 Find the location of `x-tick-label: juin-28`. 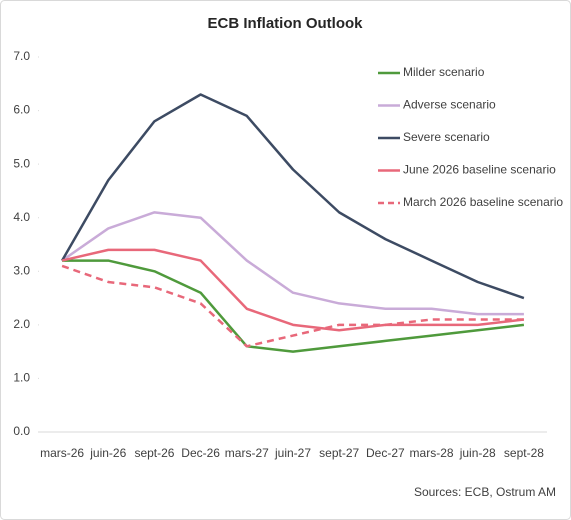

x-tick-label: juin-28 is located at coordinates (477, 453).